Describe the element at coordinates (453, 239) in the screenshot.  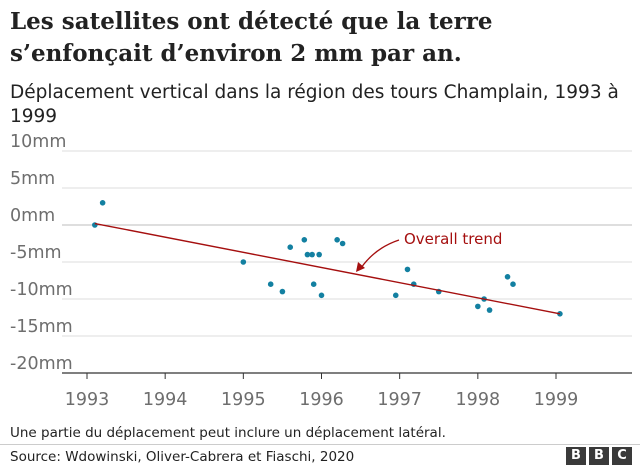
I see `trend-annotation-label: Overall trend` at that location.